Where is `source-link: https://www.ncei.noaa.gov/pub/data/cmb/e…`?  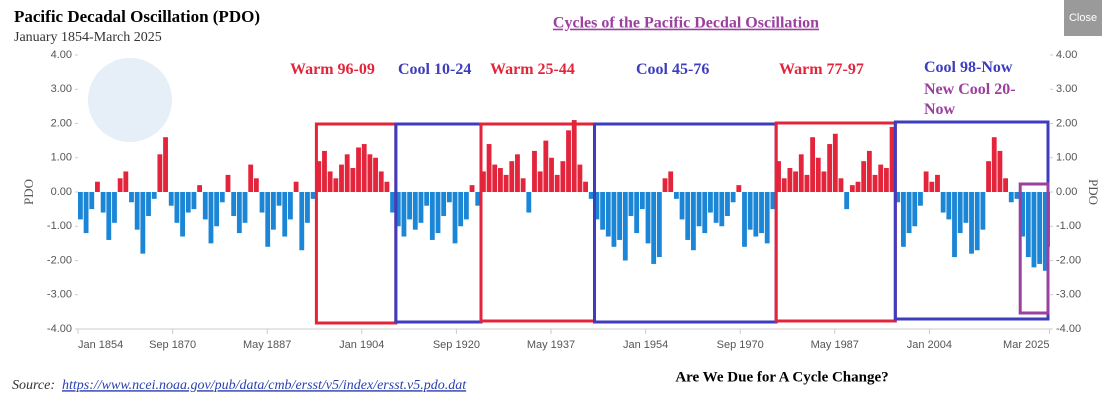
source-link: https://www.ncei.noaa.gov/pub/data/cmb/e… is located at coordinates (264, 385).